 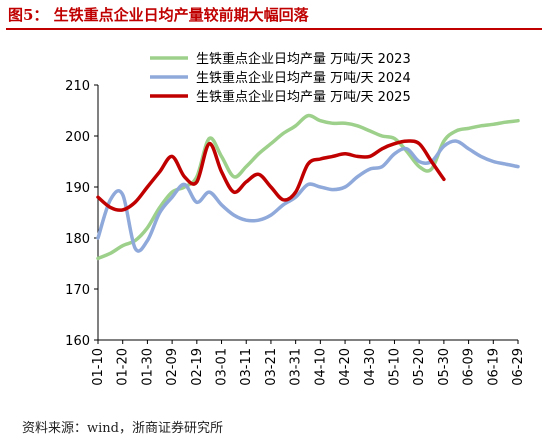 What do you see at coordinates (419, 367) in the screenshot?
I see `x-tick-label: 05-20` at bounding box center [419, 367].